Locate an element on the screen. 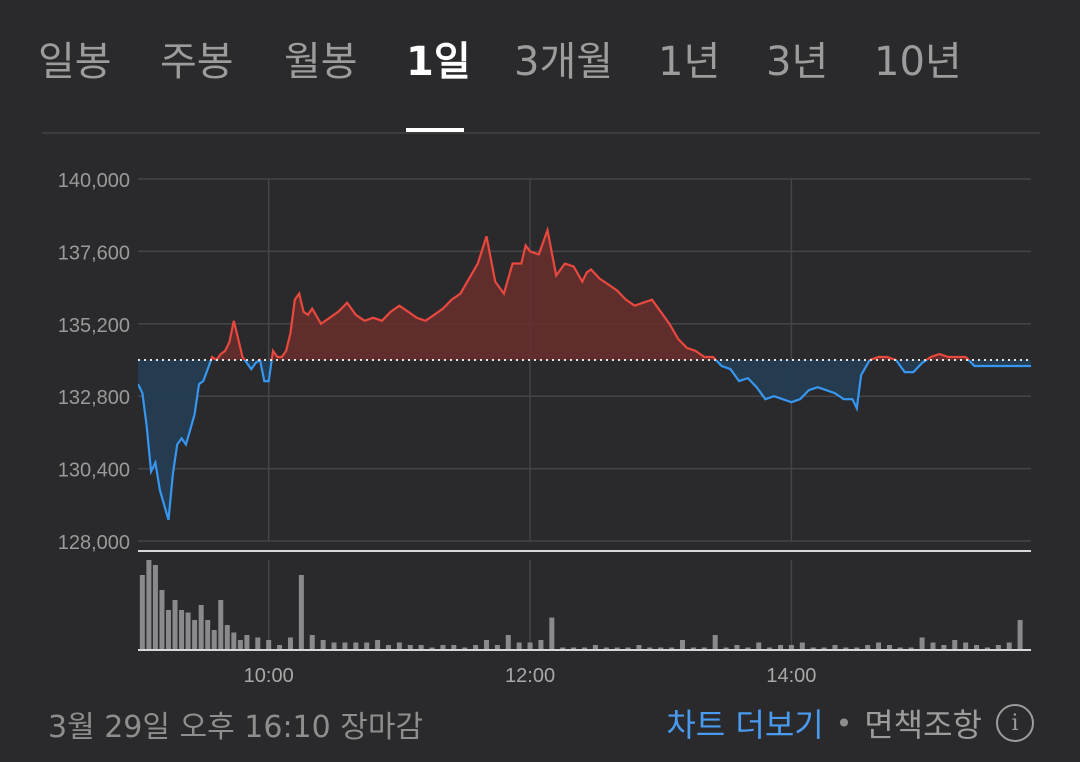 Image resolution: width=1080 pixels, height=762 pixels. info-icon: i is located at coordinates (1015, 723).